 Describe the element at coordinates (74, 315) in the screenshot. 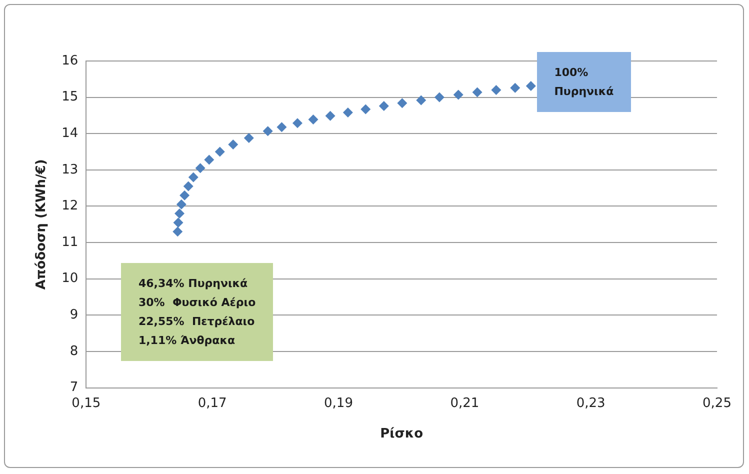

I see `y-tick-label: 9` at that location.